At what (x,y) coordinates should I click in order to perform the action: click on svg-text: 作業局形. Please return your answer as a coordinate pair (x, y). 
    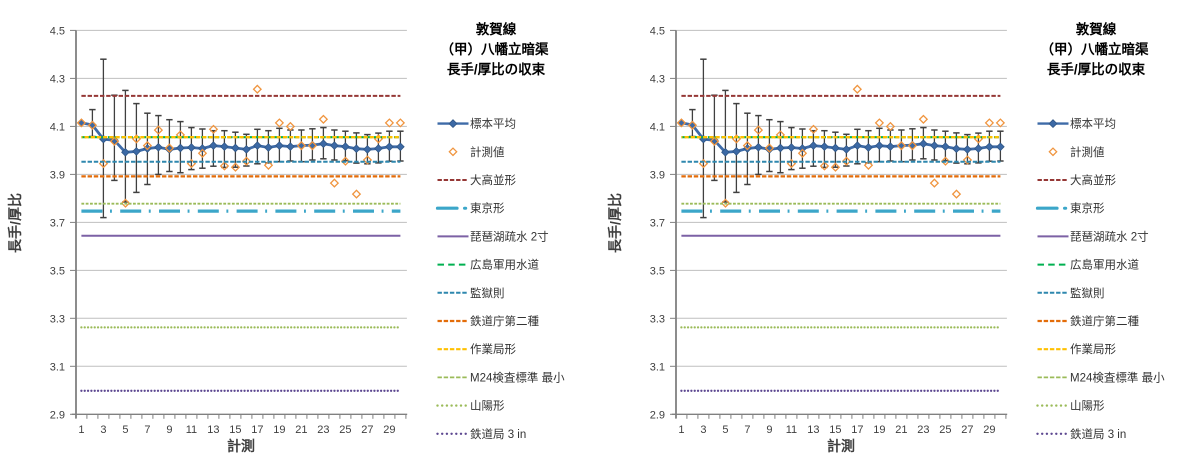
    Looking at the image, I should click on (493, 349).